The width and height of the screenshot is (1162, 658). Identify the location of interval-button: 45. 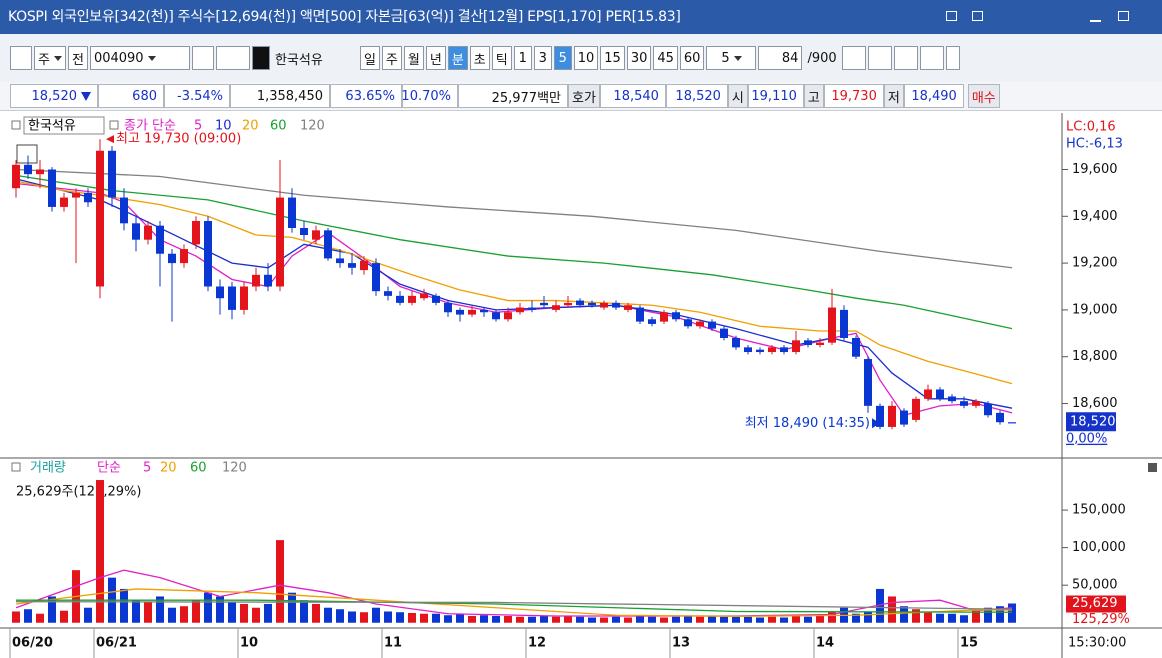
(665, 58).